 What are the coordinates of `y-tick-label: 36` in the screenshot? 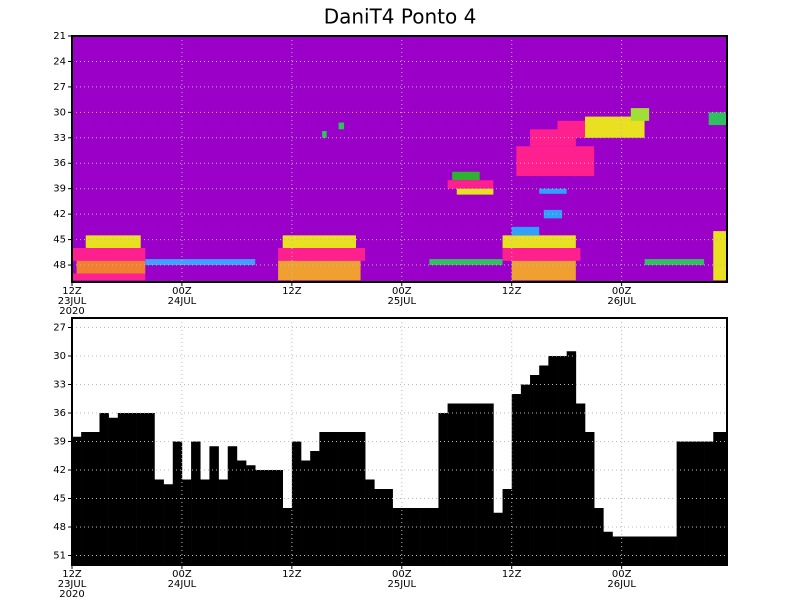 It's located at (59, 413).